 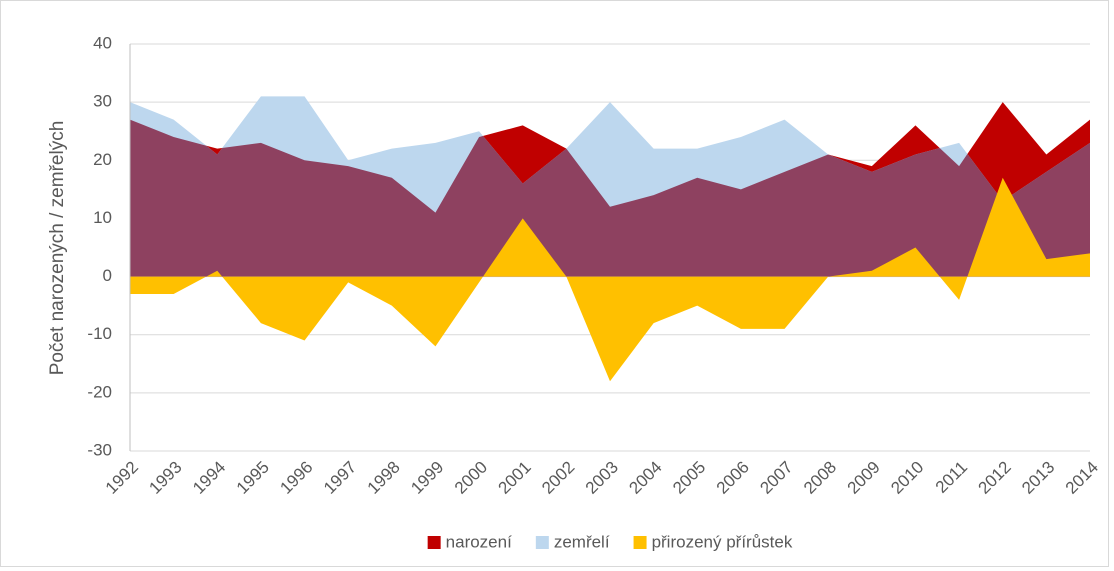 What do you see at coordinates (57, 248) in the screenshot?
I see `y-axis-label: Počet narozených / zemřelých` at bounding box center [57, 248].